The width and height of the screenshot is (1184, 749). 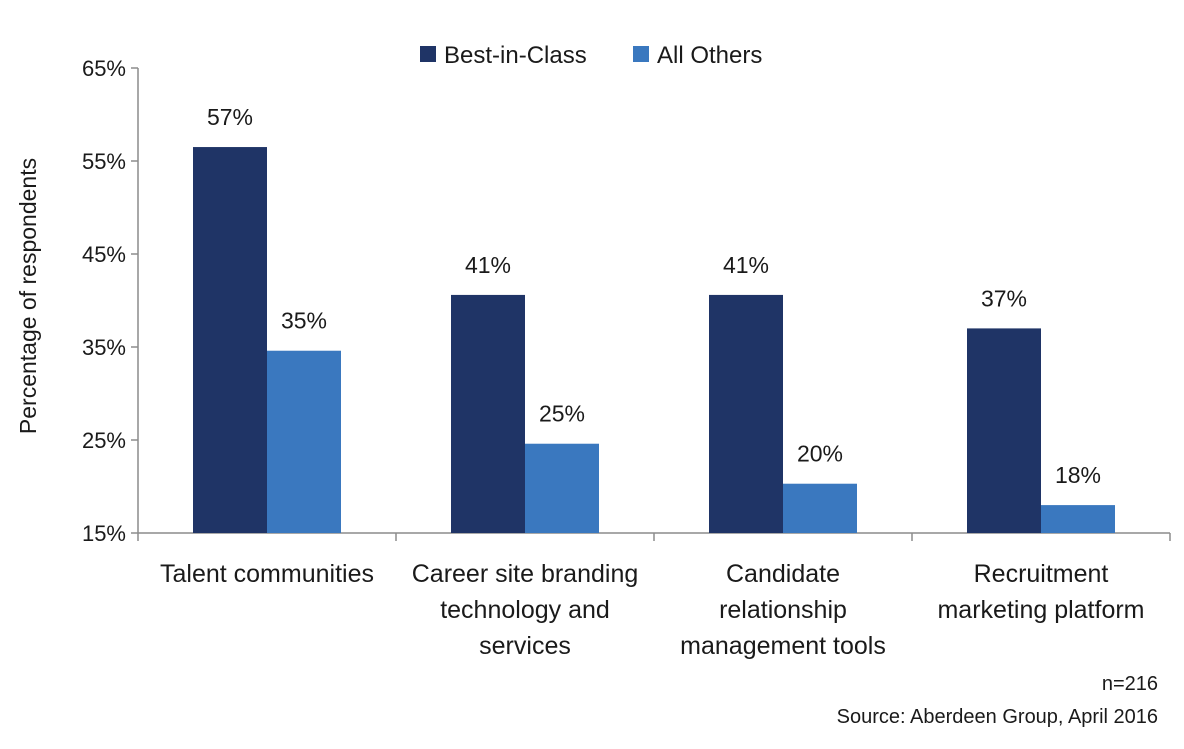 What do you see at coordinates (525, 574) in the screenshot?
I see `x-tick-label-line: Career site branding` at bounding box center [525, 574].